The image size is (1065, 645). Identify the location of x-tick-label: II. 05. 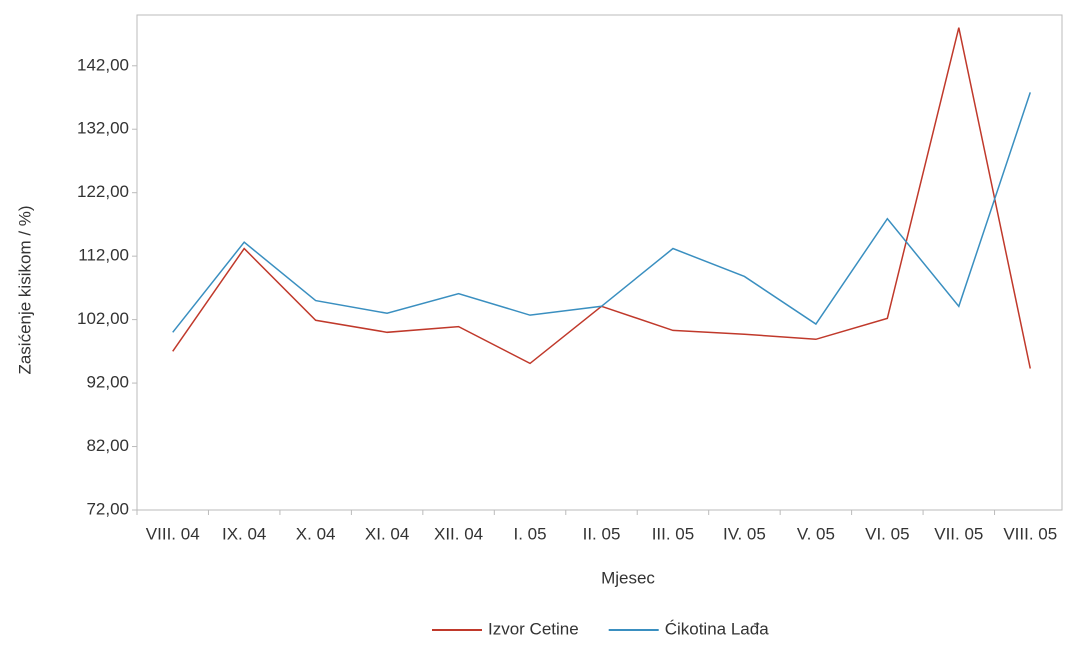
(602, 533).